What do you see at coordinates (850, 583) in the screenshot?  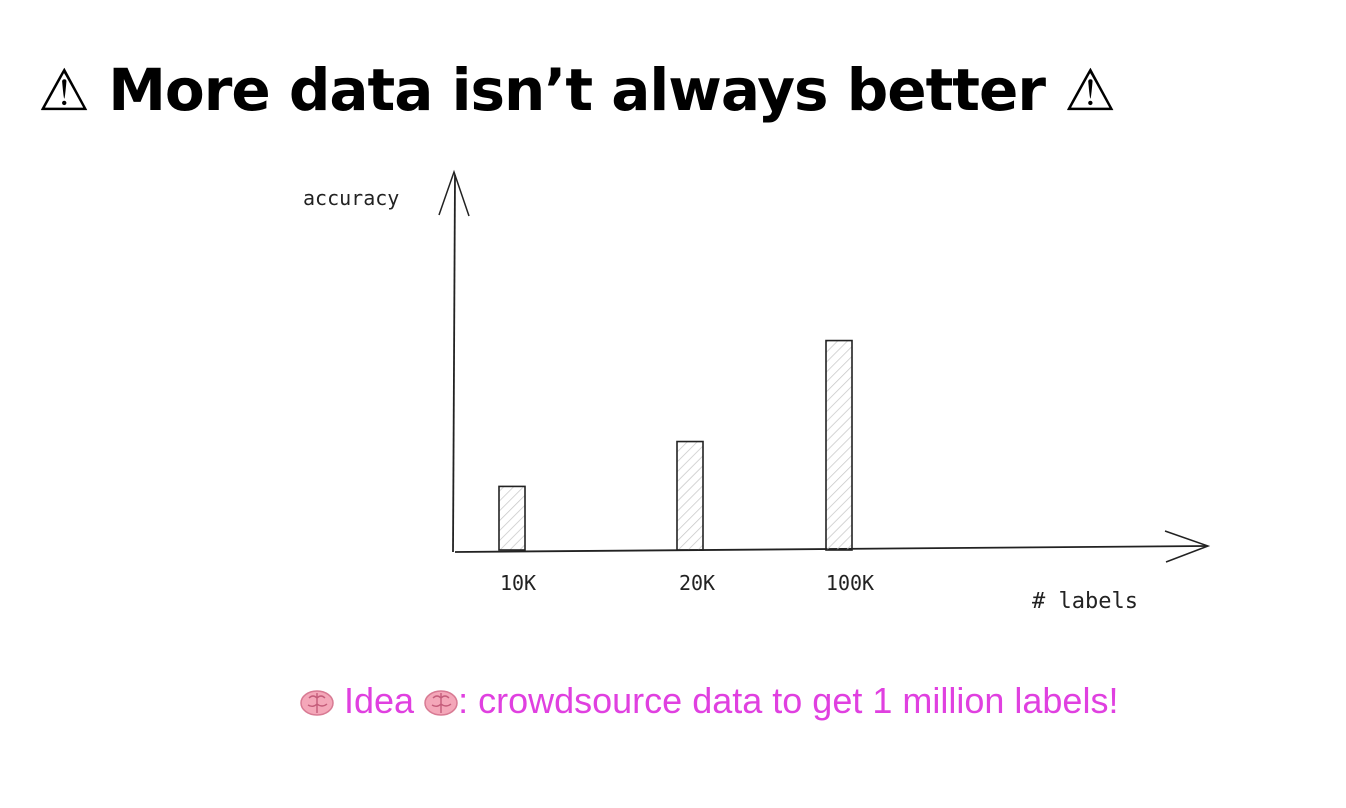 I see `x-tick-label-100k: 100K` at bounding box center [850, 583].